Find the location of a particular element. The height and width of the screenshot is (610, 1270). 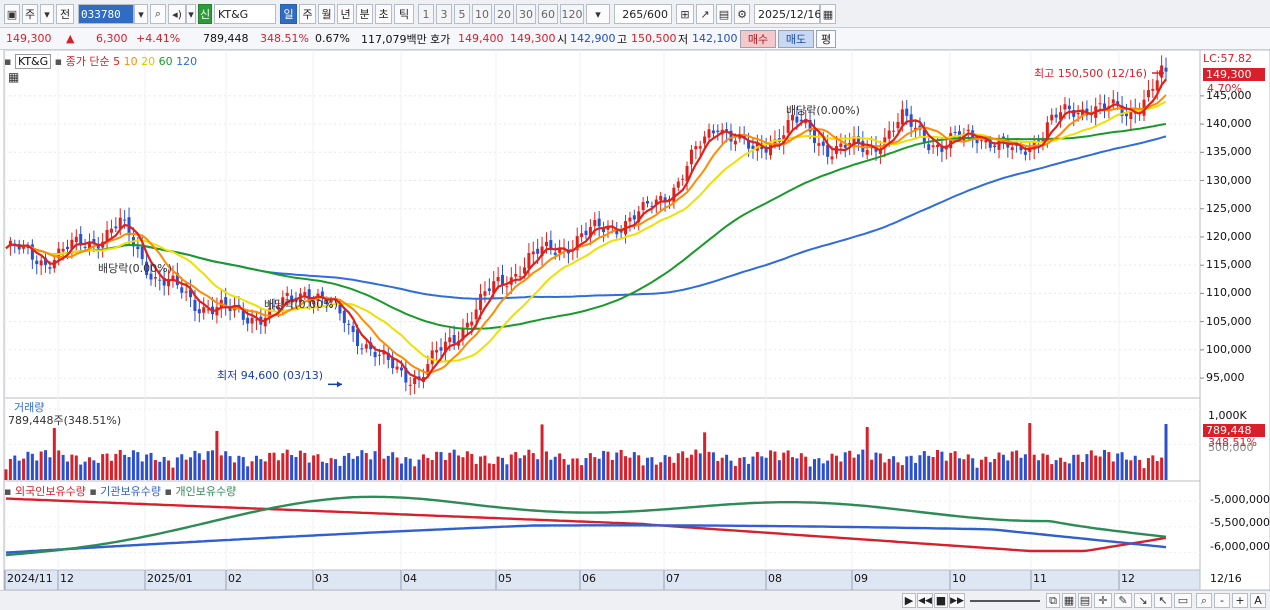

period-second-tab: 초 is located at coordinates (383, 14).